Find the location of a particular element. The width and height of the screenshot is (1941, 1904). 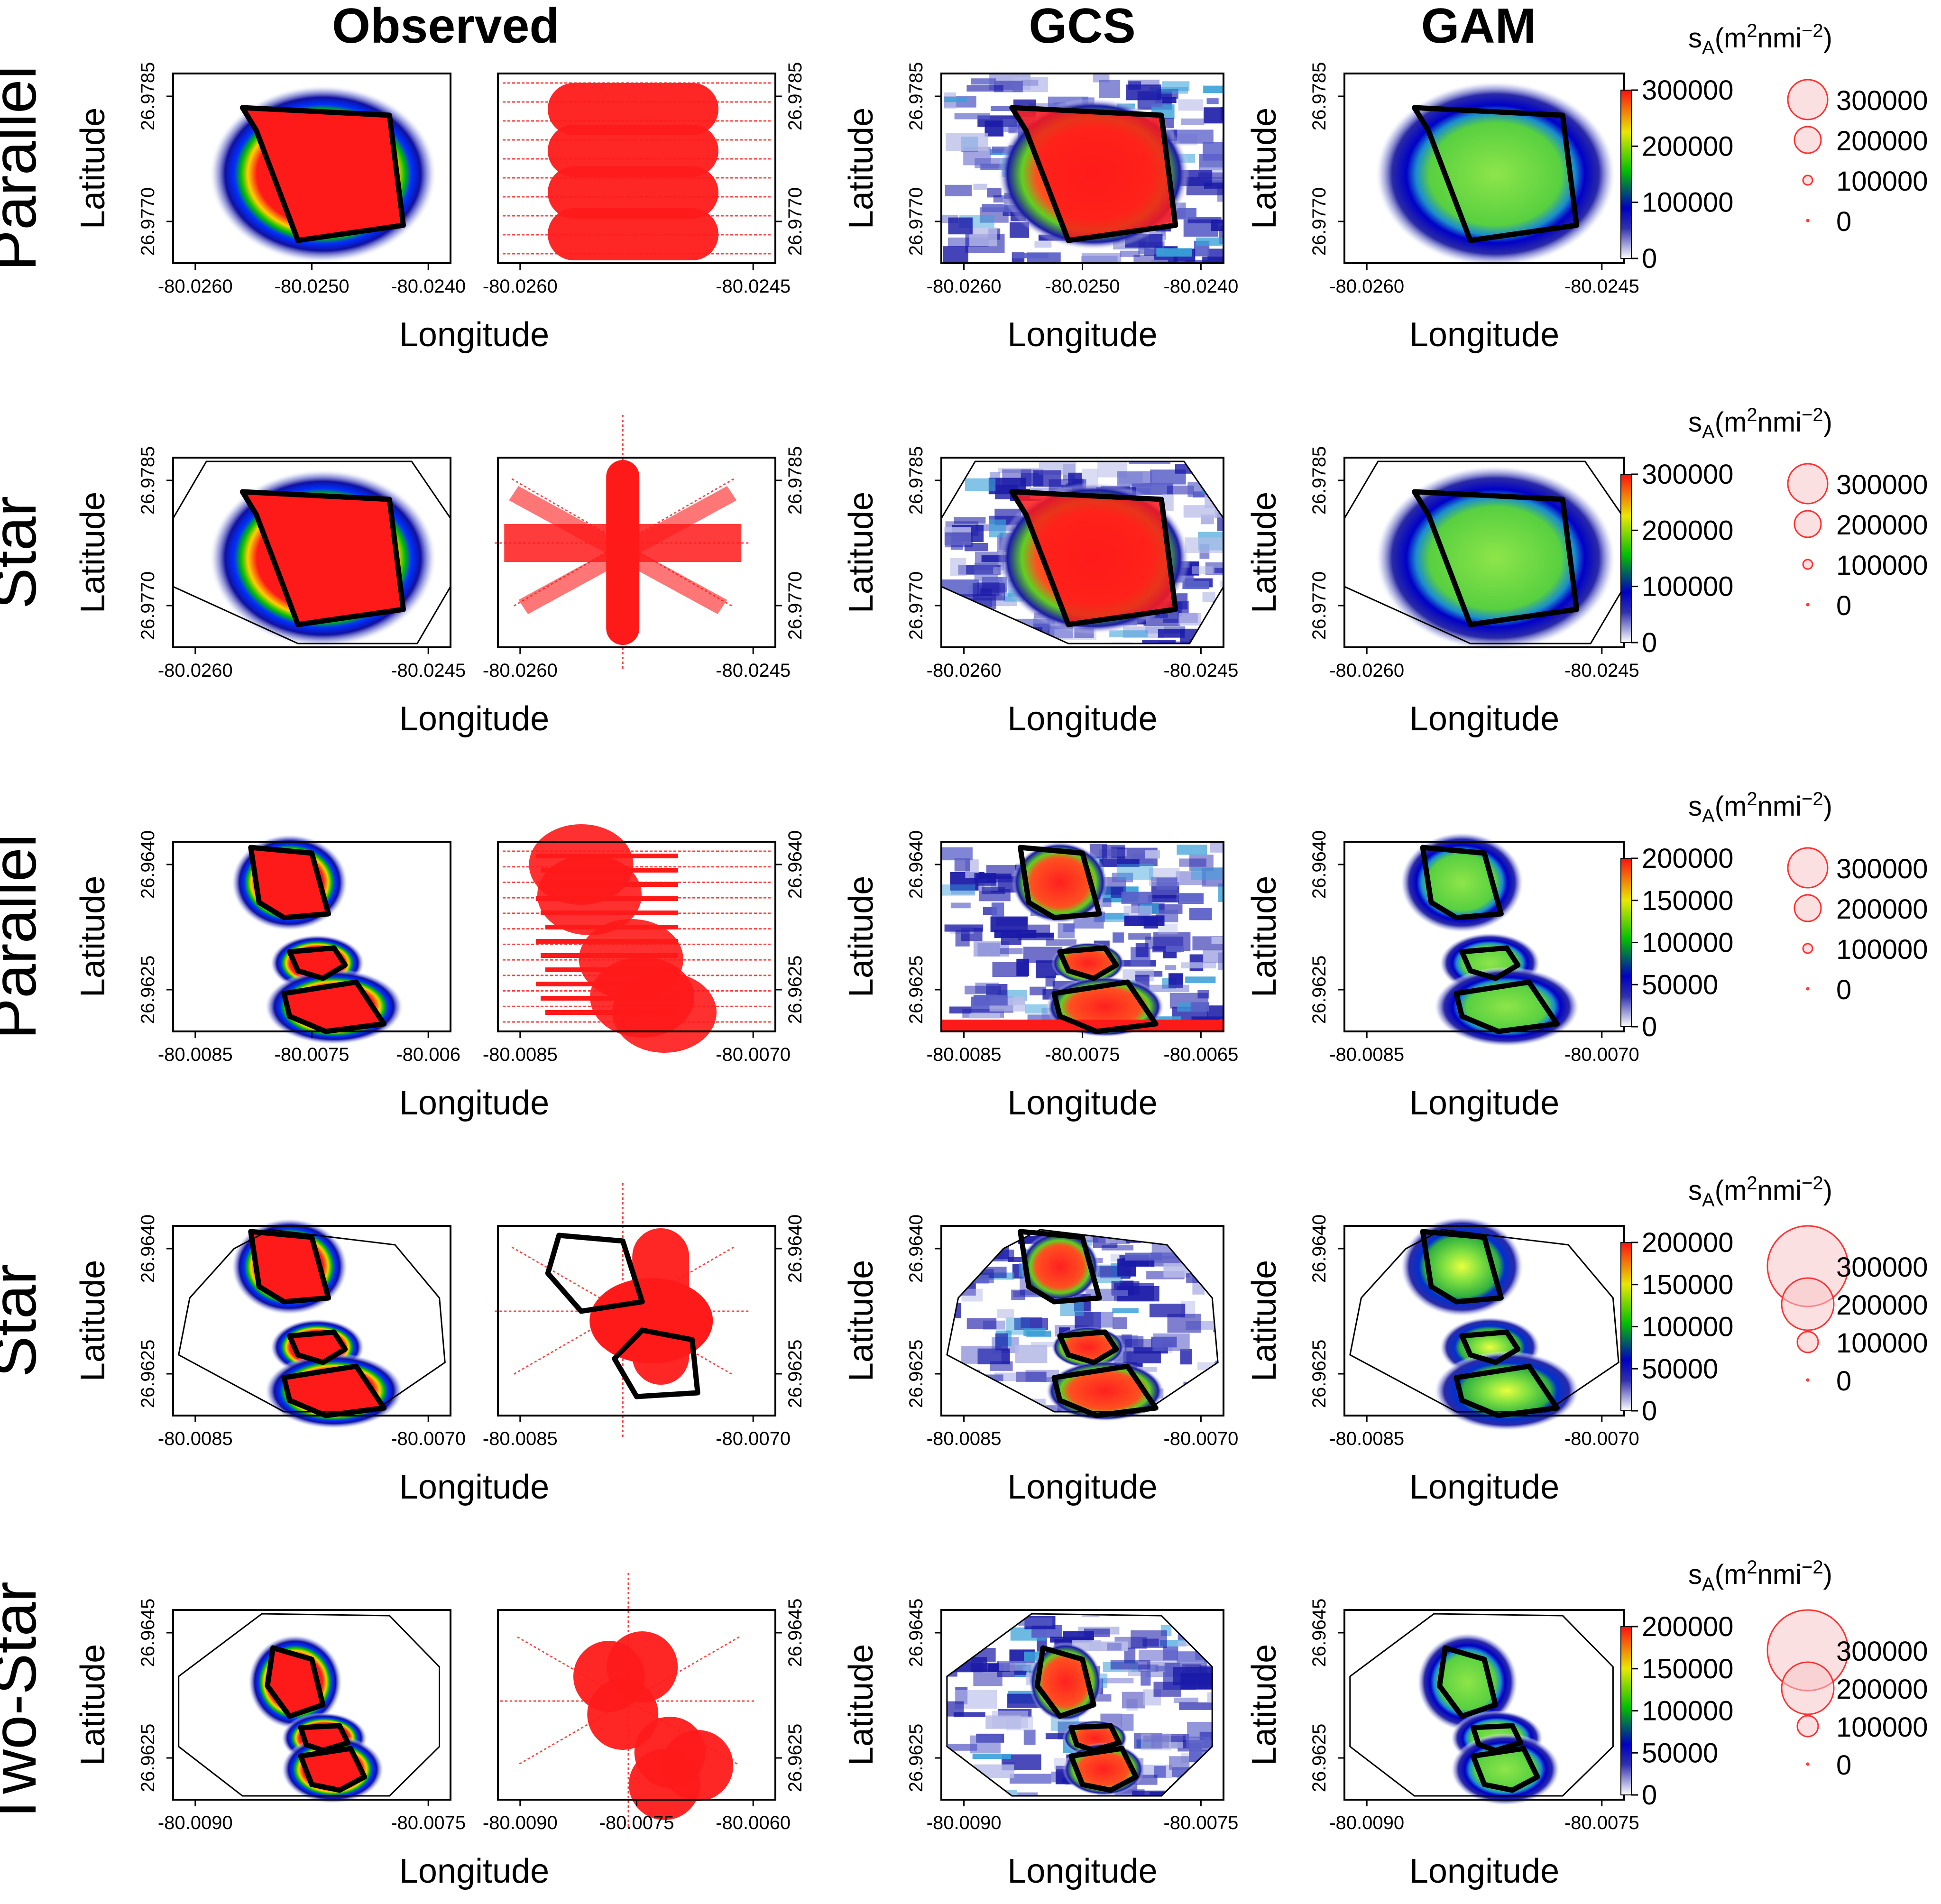

colorbar: 200000 150000 100000 50000 0 is located at coordinates (1677, 1711).